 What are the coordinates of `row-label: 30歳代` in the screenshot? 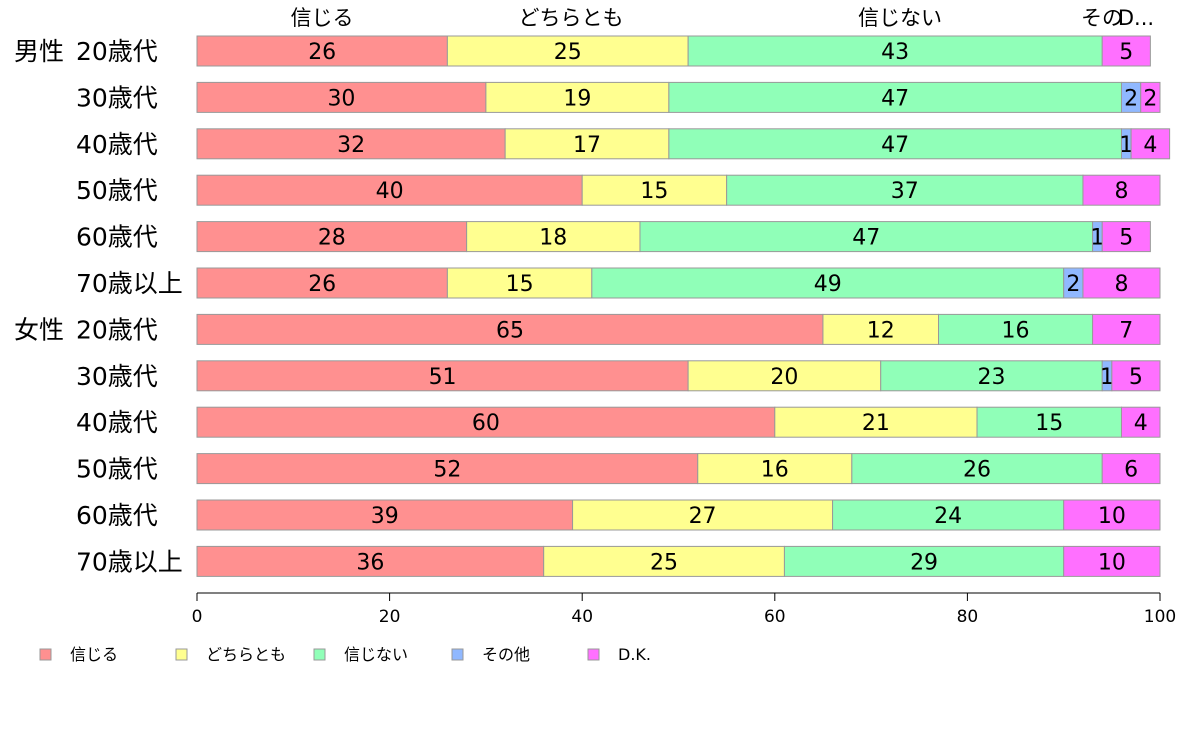 It's located at (117, 97).